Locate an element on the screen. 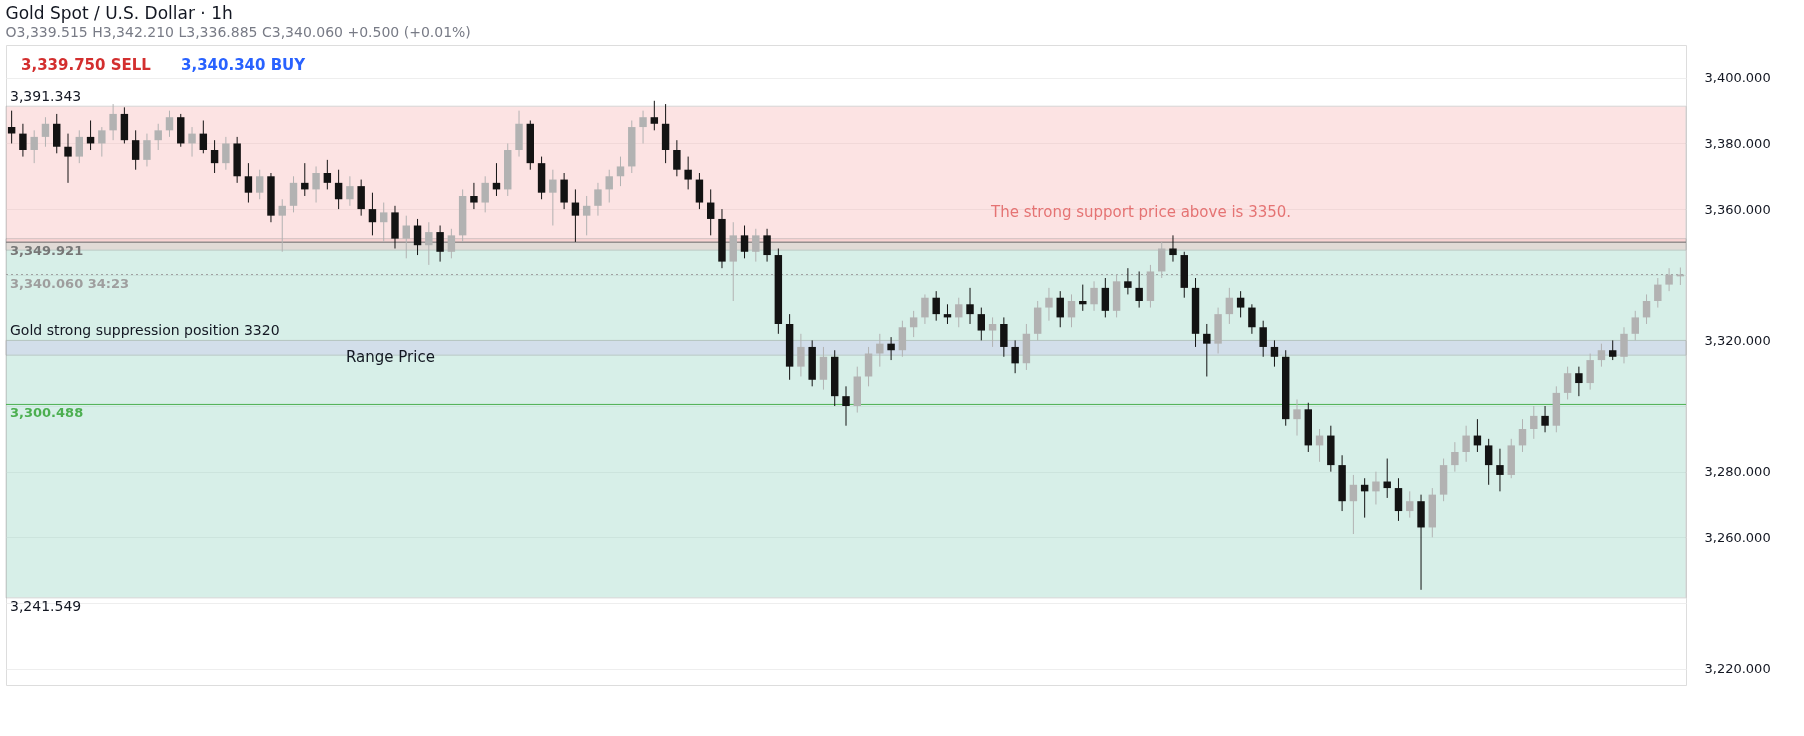 This screenshot has height=736, width=1804. annotation: 3,339.750 SELL is located at coordinates (86, 65).